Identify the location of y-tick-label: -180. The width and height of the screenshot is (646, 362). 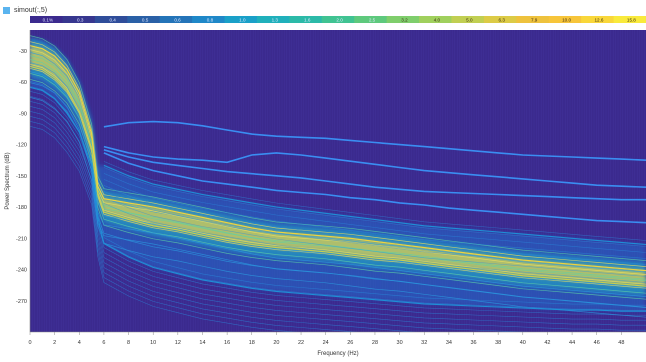
(21, 208).